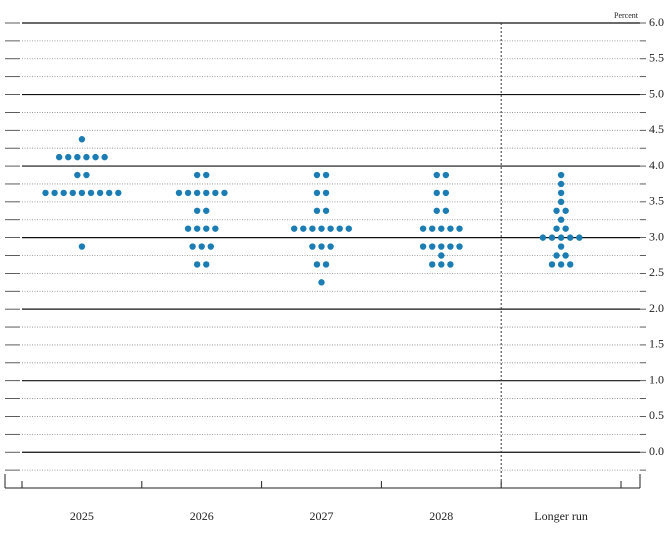 The height and width of the screenshot is (541, 670). Describe the element at coordinates (656, 165) in the screenshot. I see `y-tick-label: 4.0` at that location.